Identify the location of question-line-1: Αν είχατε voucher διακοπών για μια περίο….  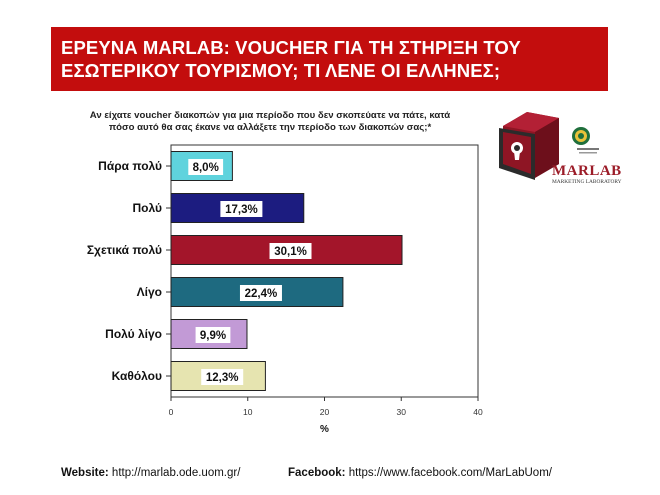
(270, 115).